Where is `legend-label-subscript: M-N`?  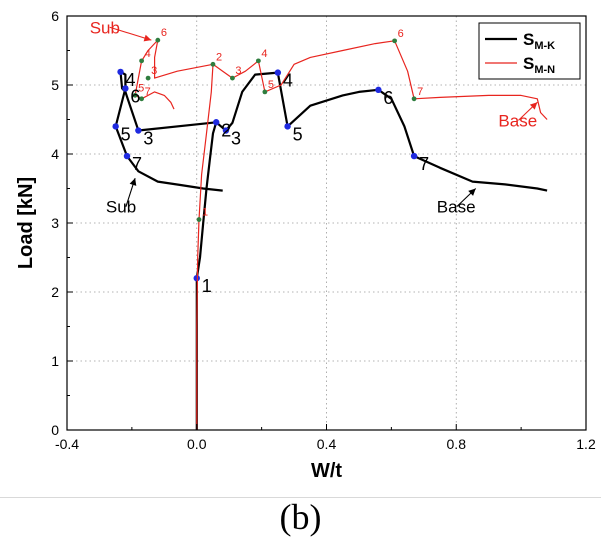 legend-label-subscript: M-N is located at coordinates (544, 70).